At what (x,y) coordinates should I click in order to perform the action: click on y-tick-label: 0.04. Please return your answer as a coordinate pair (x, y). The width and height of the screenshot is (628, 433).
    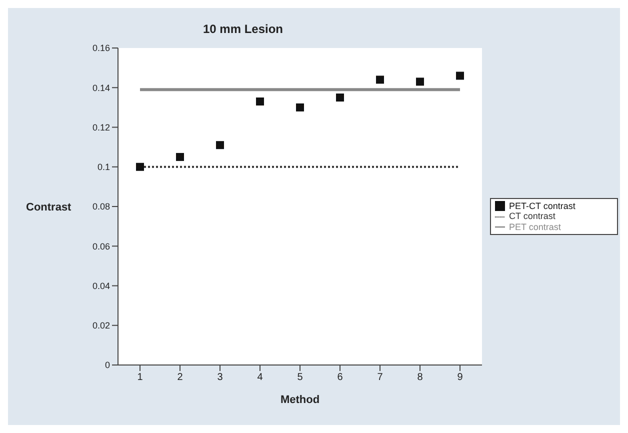
    Looking at the image, I should click on (101, 285).